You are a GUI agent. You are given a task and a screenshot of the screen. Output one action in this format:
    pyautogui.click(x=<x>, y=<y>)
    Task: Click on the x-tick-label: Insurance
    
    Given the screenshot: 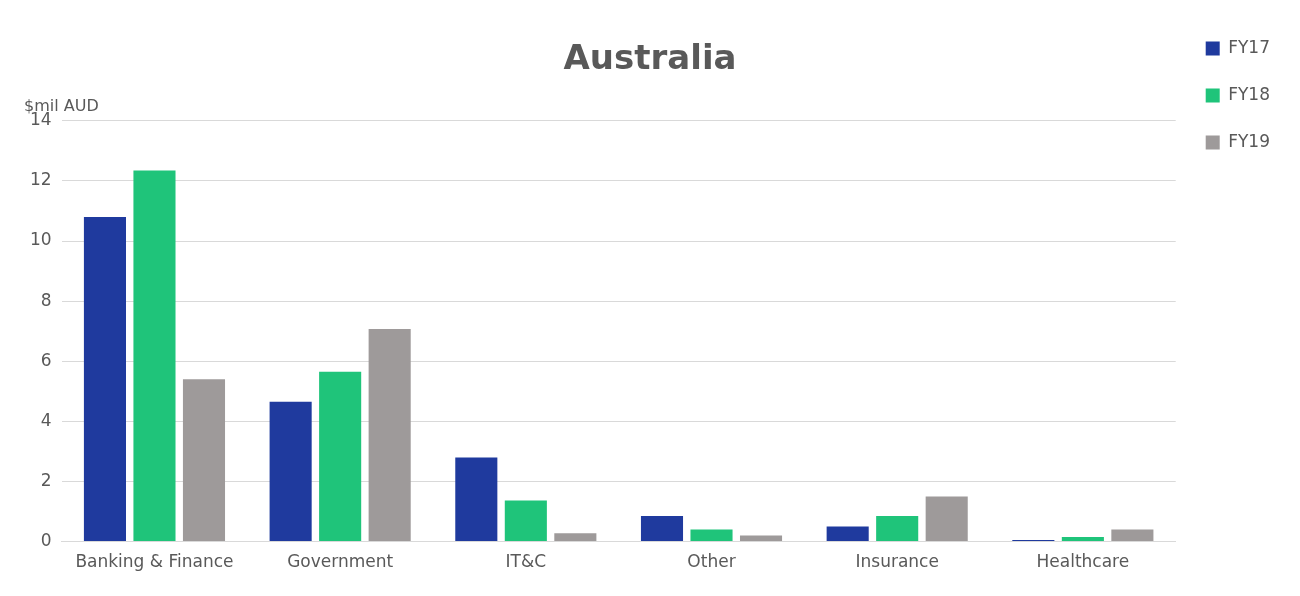 What is the action you would take?
    pyautogui.click(x=897, y=561)
    